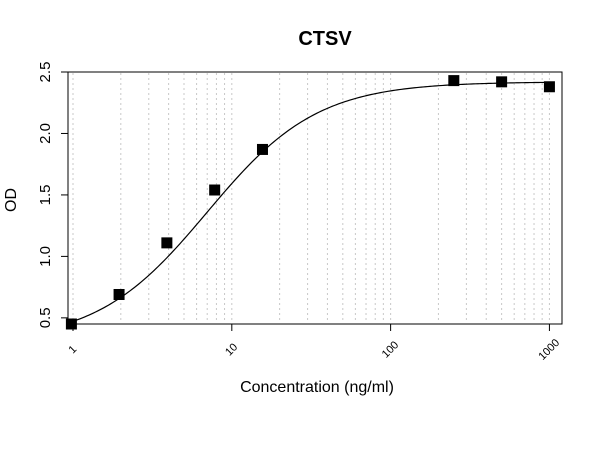 This screenshot has width=600, height=450. Describe the element at coordinates (390, 349) in the screenshot. I see `x-tick-label: 100` at that location.